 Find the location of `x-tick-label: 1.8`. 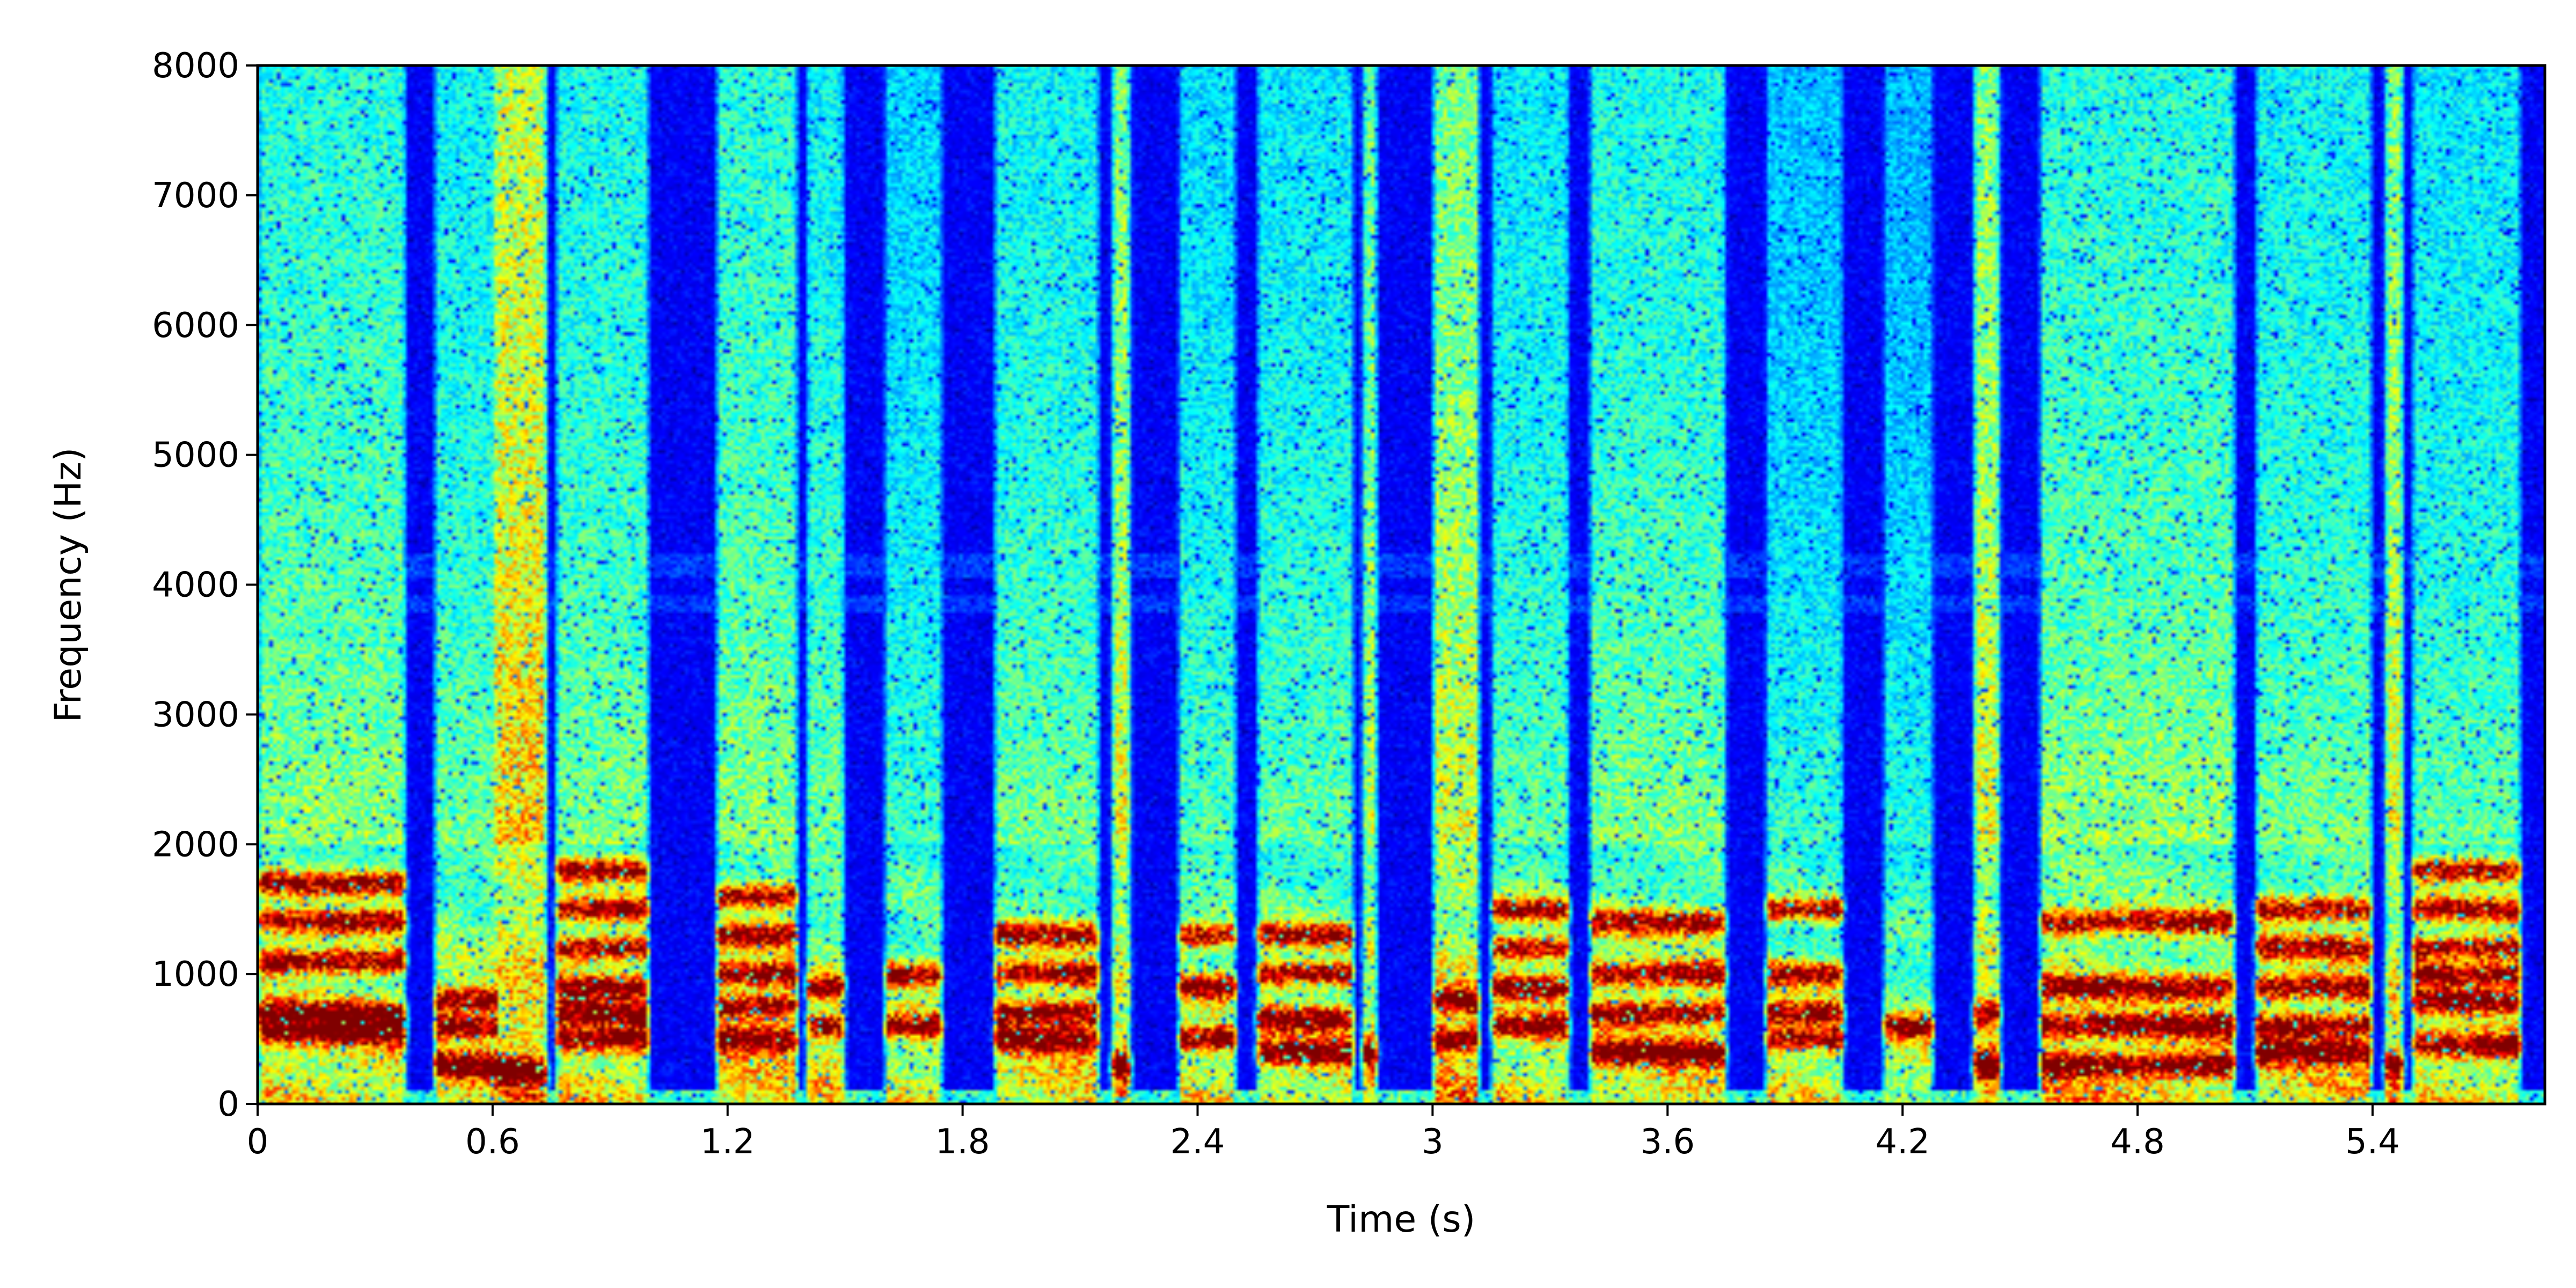

x-tick-label: 1.8 is located at coordinates (962, 1142).